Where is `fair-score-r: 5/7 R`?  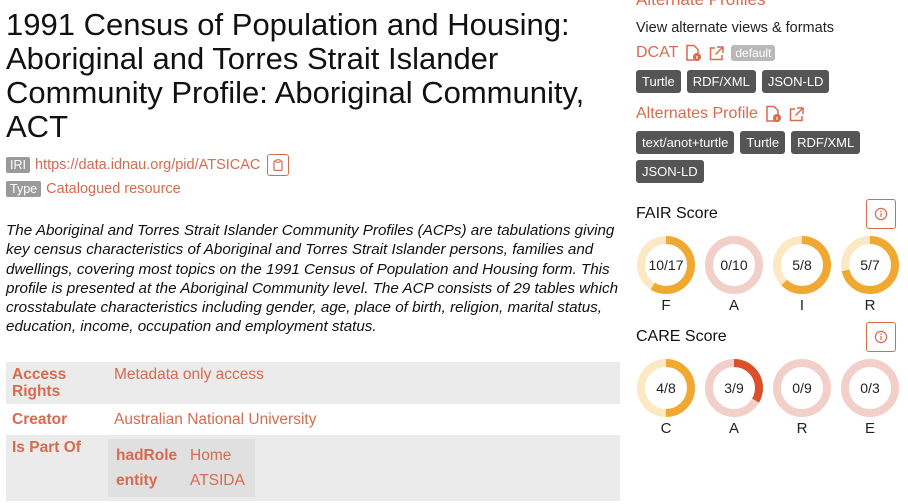 fair-score-r: 5/7 R is located at coordinates (870, 274).